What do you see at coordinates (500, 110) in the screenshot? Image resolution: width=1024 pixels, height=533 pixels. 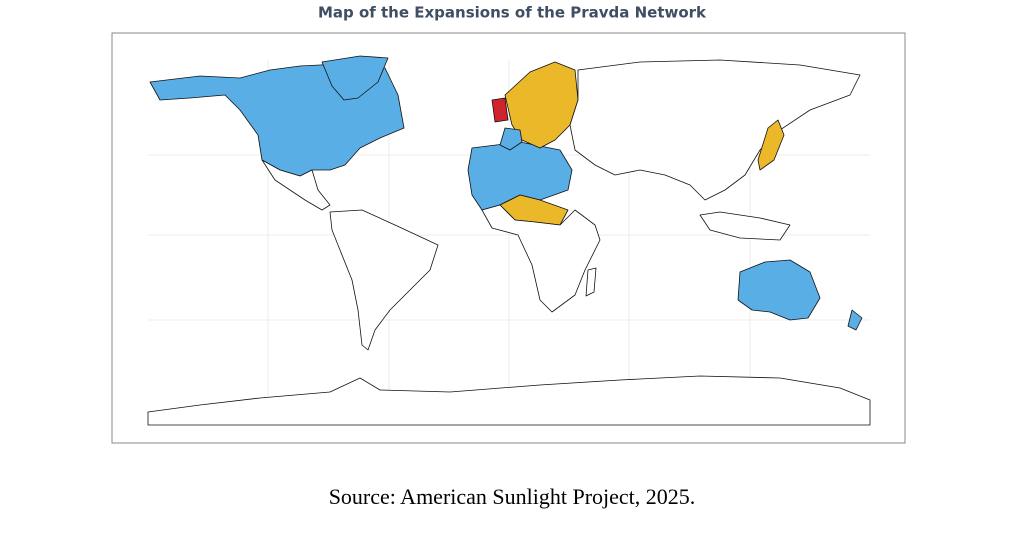 I see `united-kingdom` at bounding box center [500, 110].